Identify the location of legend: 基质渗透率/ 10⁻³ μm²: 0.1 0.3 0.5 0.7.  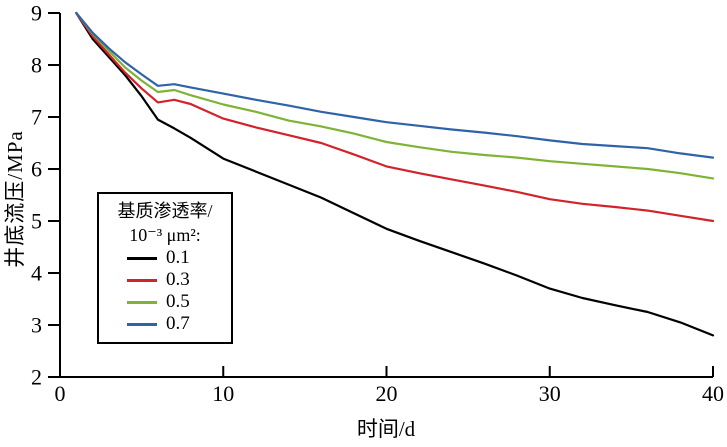
(165, 268).